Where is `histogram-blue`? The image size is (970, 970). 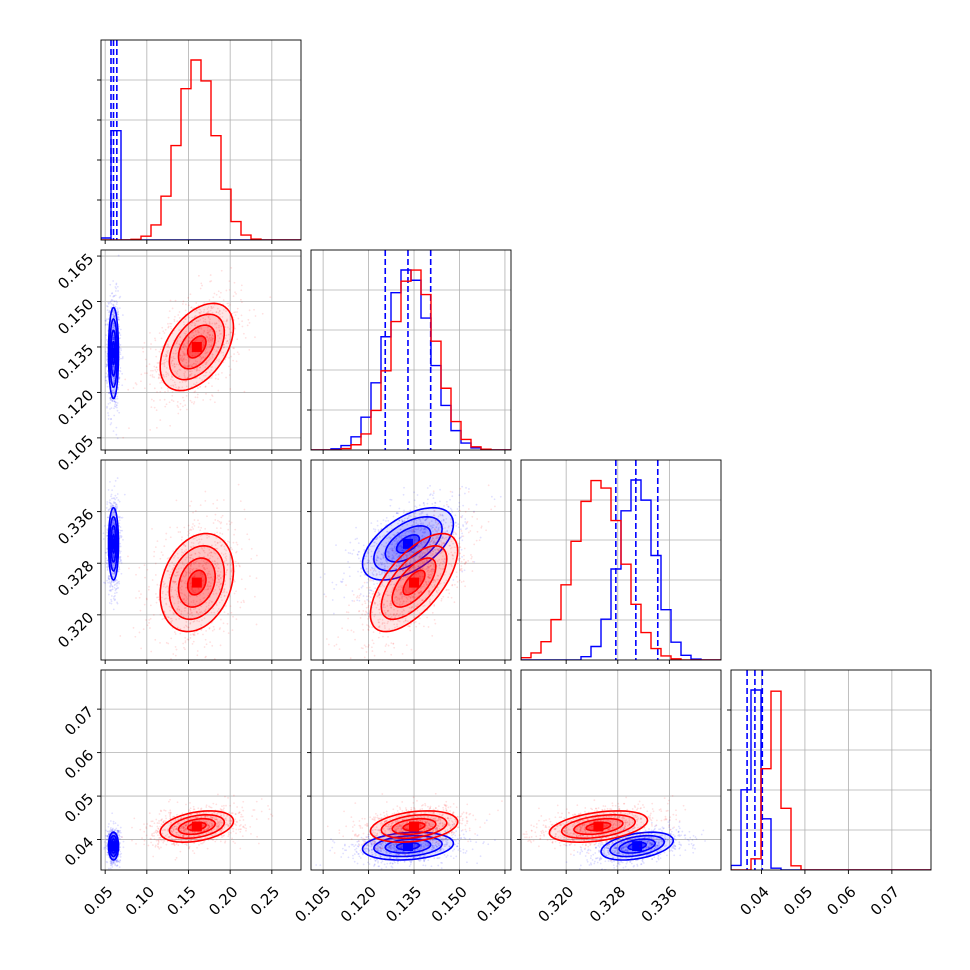
histogram-blue is located at coordinates (411, 359).